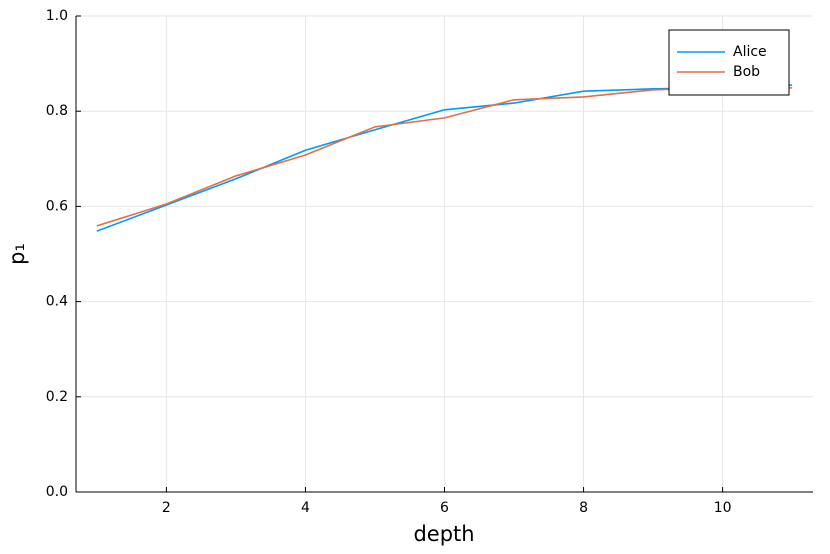 This screenshot has height=554, width=830. I want to click on y-tick-label: 0.8, so click(57, 111).